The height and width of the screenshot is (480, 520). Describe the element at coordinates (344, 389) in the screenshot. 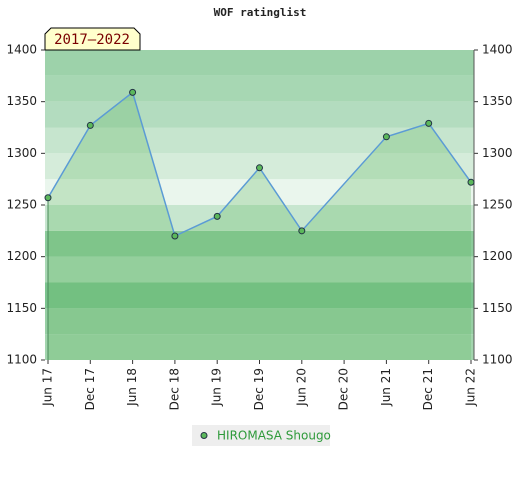

I see `x-tick-label: Dec 20` at that location.